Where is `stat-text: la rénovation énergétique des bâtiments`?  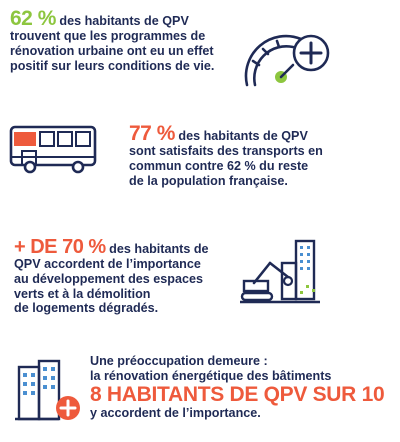
stat-text: la rénovation énergétique des bâtiments is located at coordinates (211, 375).